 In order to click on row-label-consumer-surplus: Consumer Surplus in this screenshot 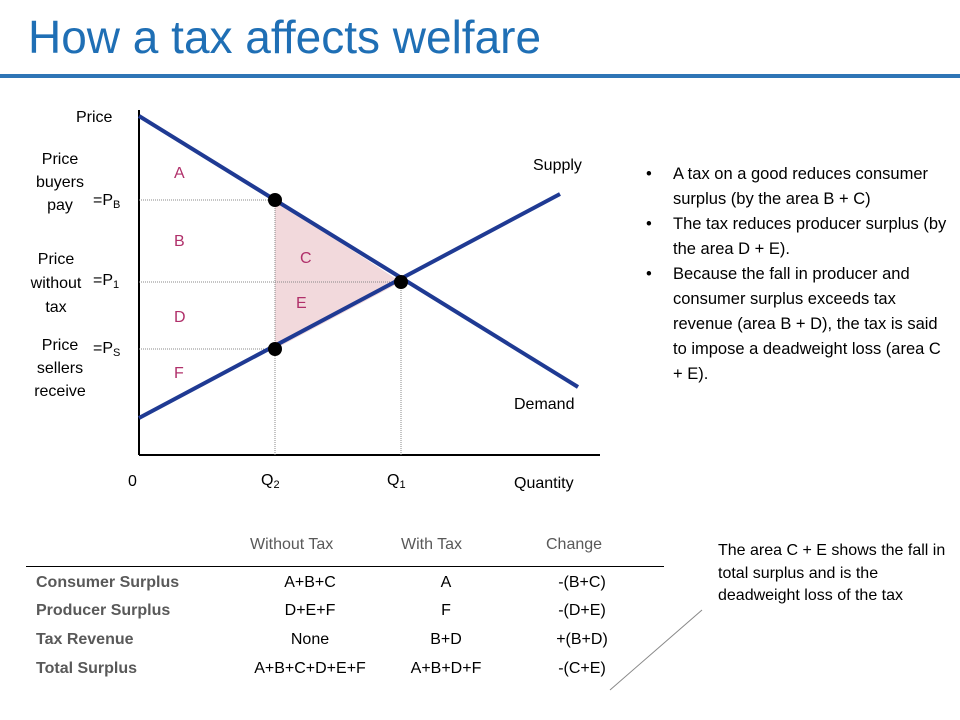, I will do `click(108, 582)`.